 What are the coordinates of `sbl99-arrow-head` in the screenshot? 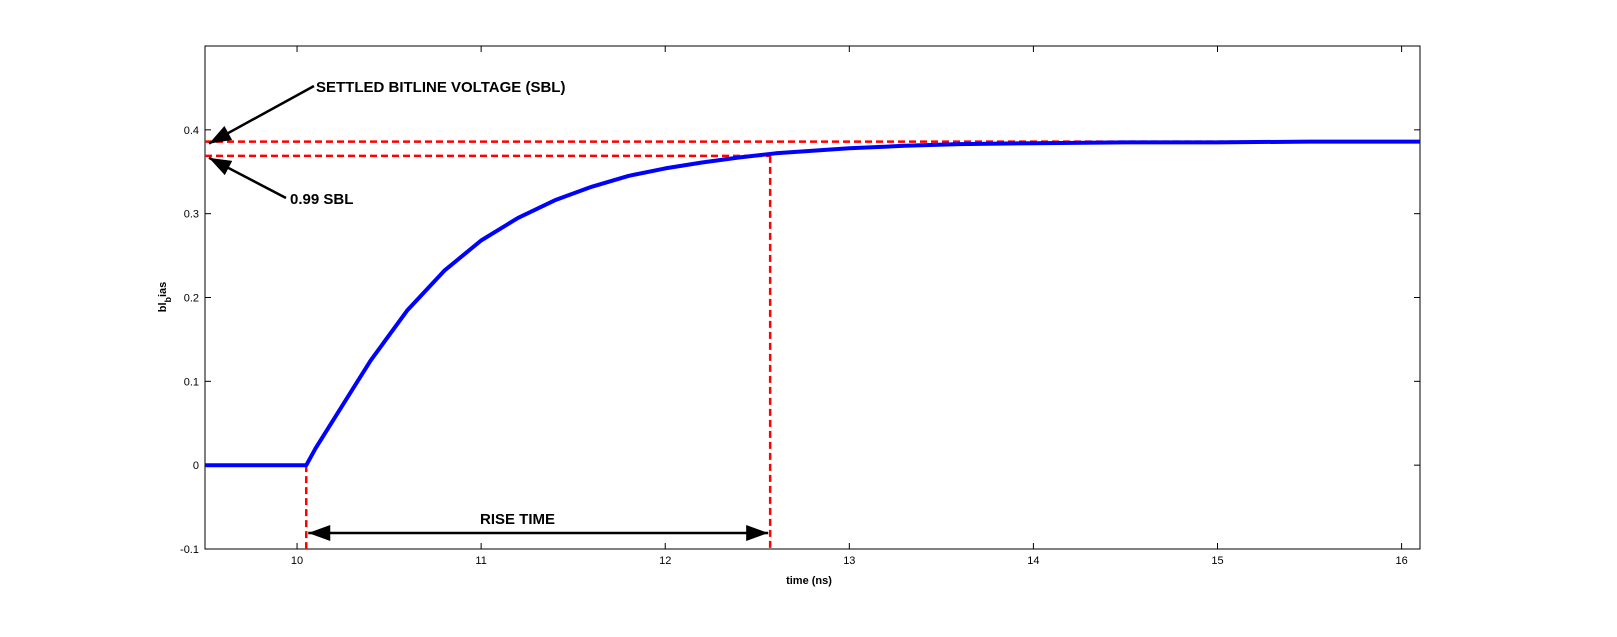 It's located at (221, 166).